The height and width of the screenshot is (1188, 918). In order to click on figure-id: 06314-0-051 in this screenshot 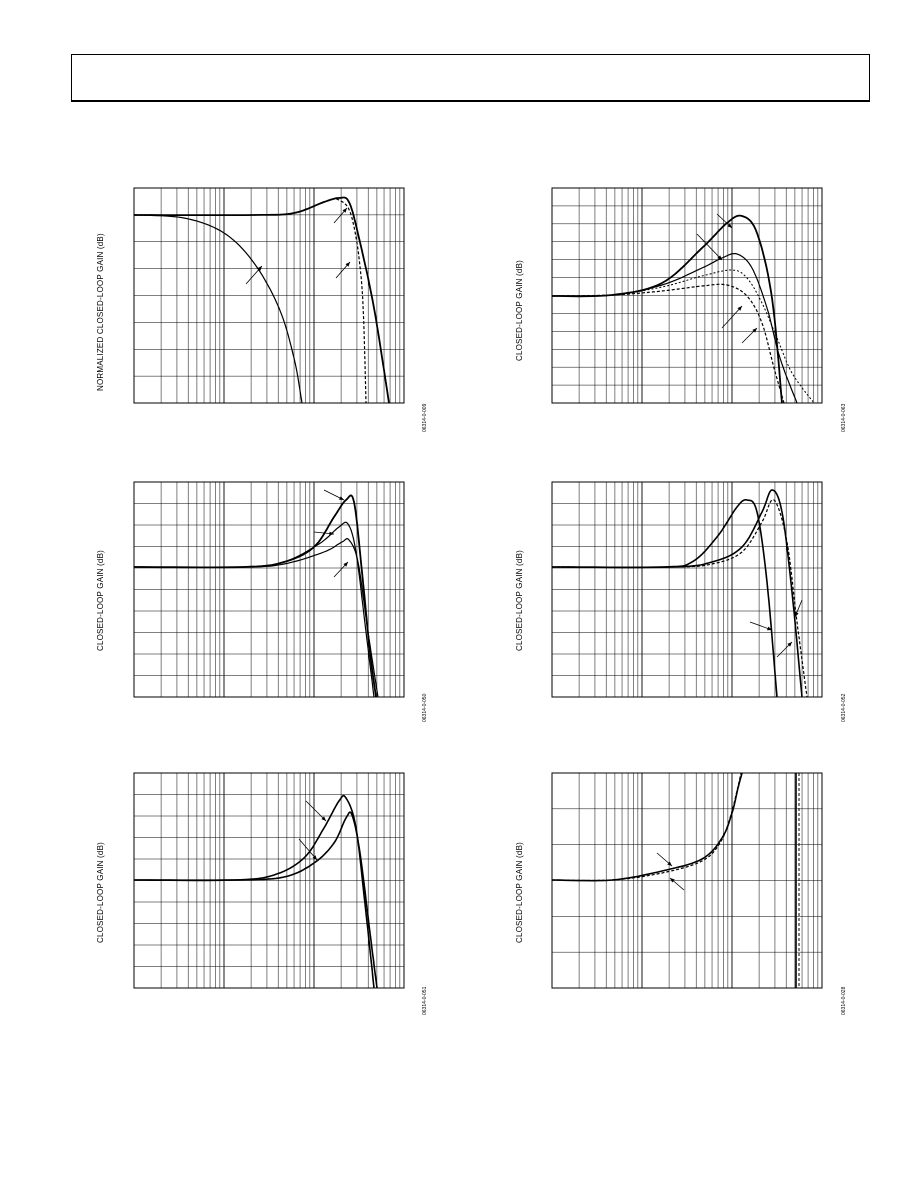, I will do `click(425, 1000)`.